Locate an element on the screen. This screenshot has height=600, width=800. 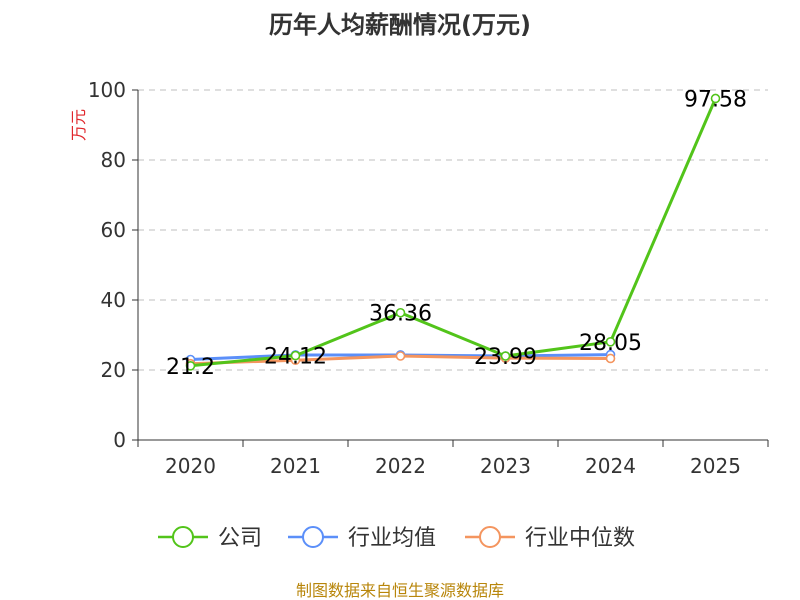
legend: 公司 行业均值 行业中位数 is located at coordinates (396, 538).